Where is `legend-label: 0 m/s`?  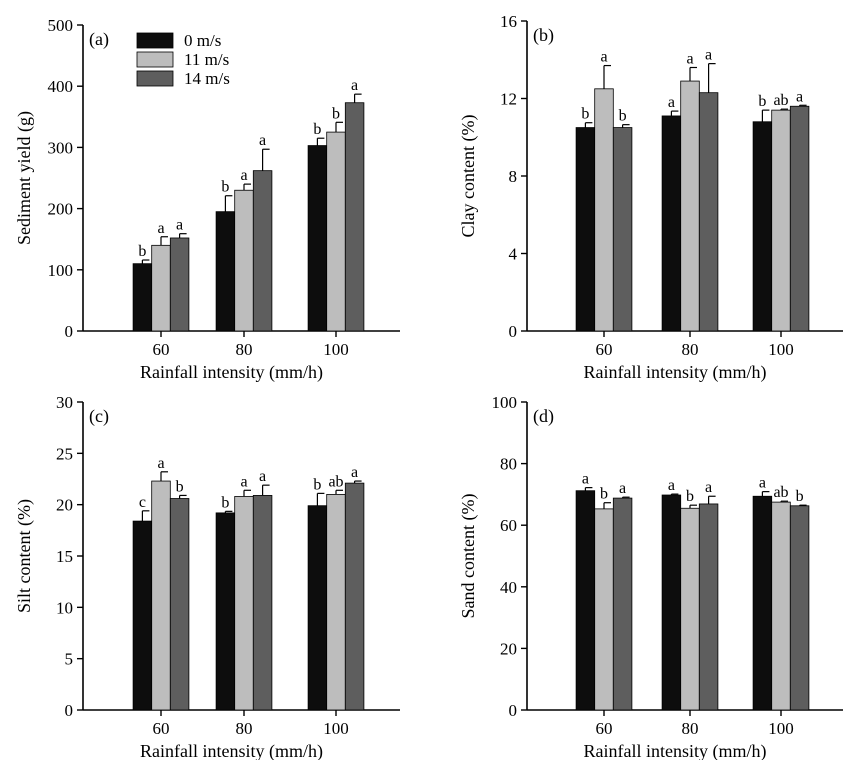 legend-label: 0 m/s is located at coordinates (202, 40).